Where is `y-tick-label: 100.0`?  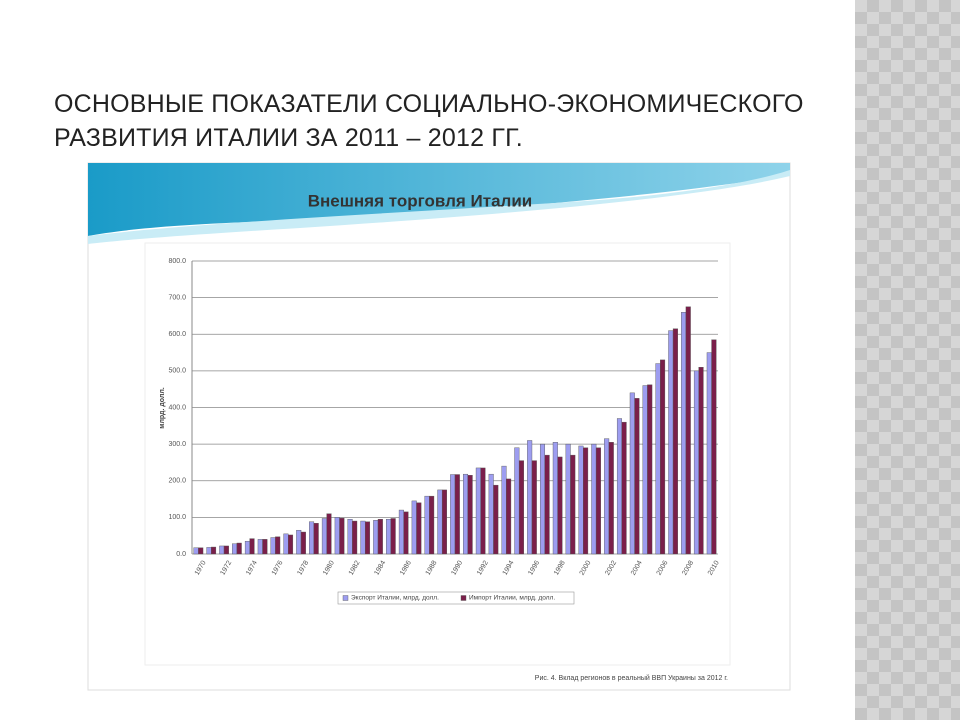
y-tick-label: 100.0 is located at coordinates (177, 517).